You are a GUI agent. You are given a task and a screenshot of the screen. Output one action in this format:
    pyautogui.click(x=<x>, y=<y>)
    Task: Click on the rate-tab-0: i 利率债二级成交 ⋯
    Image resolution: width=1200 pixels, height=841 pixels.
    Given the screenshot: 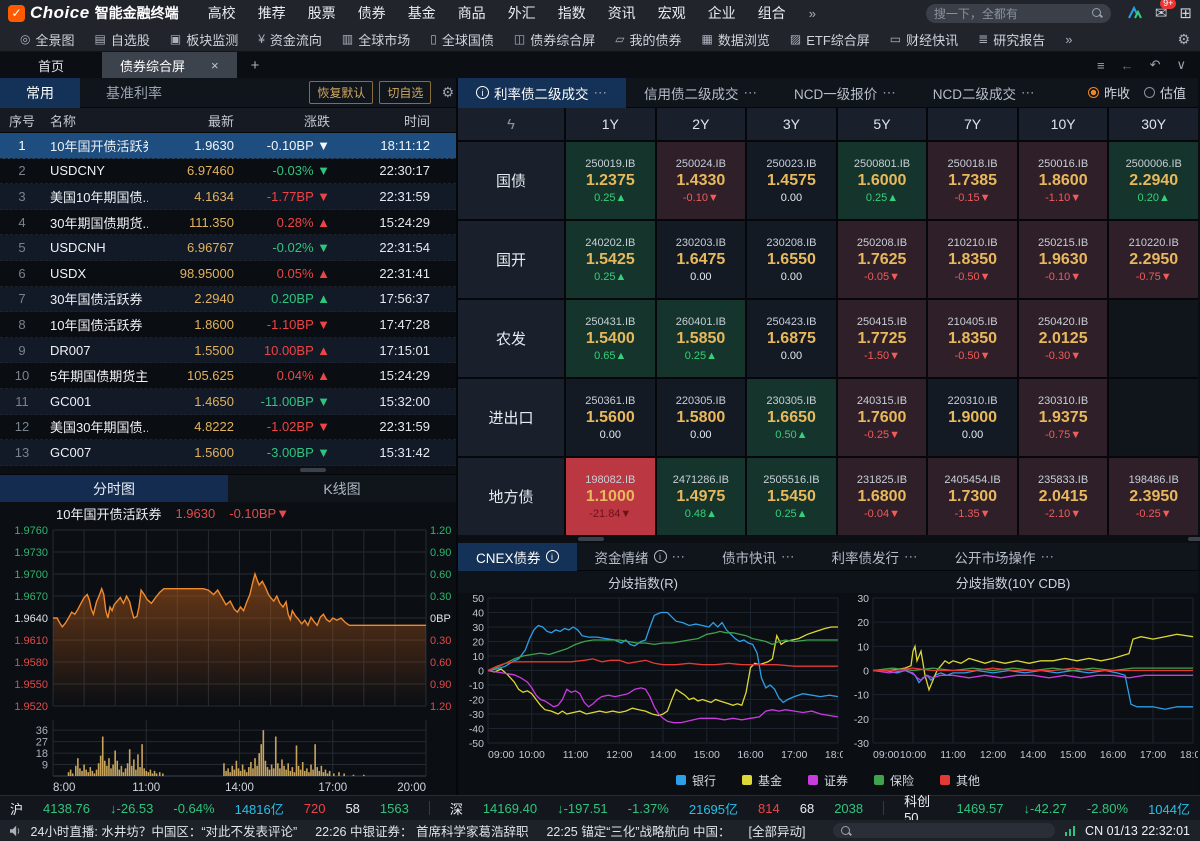 What is the action you would take?
    pyautogui.click(x=542, y=92)
    